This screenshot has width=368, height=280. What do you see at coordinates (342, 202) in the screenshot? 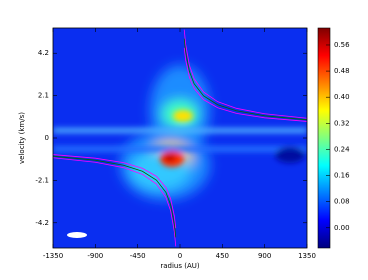
I see `colorbar-tick-label: 0.08` at bounding box center [342, 202].